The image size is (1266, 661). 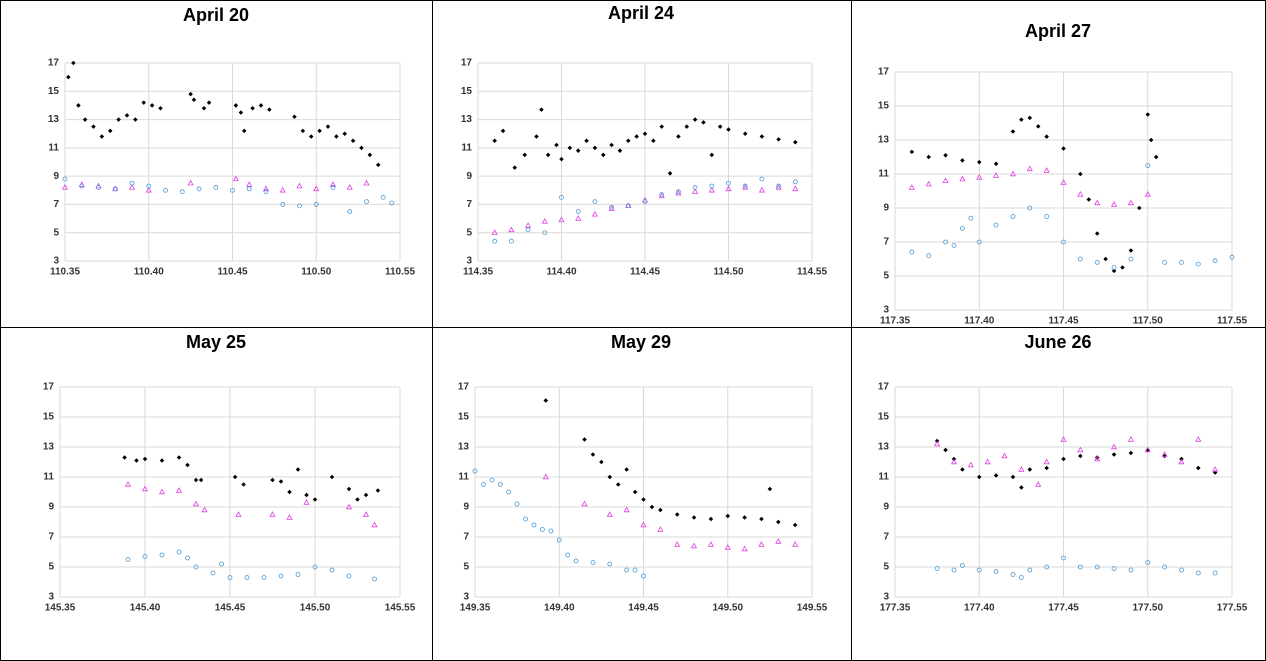 What do you see at coordinates (979, 608) in the screenshot?
I see `x-tick-label: 177.40` at bounding box center [979, 608].